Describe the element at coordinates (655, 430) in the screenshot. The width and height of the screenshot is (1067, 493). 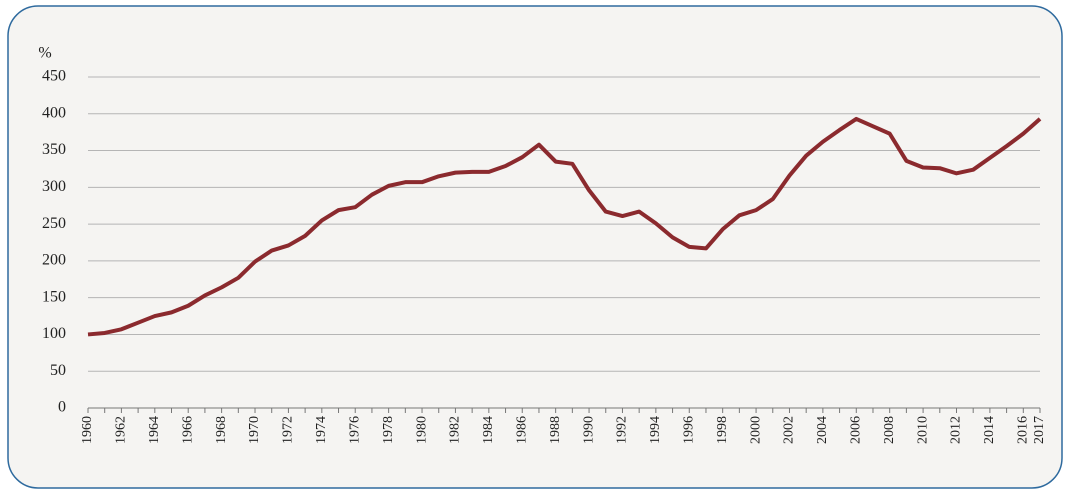
I see `x-tick-label: 1994` at that location.